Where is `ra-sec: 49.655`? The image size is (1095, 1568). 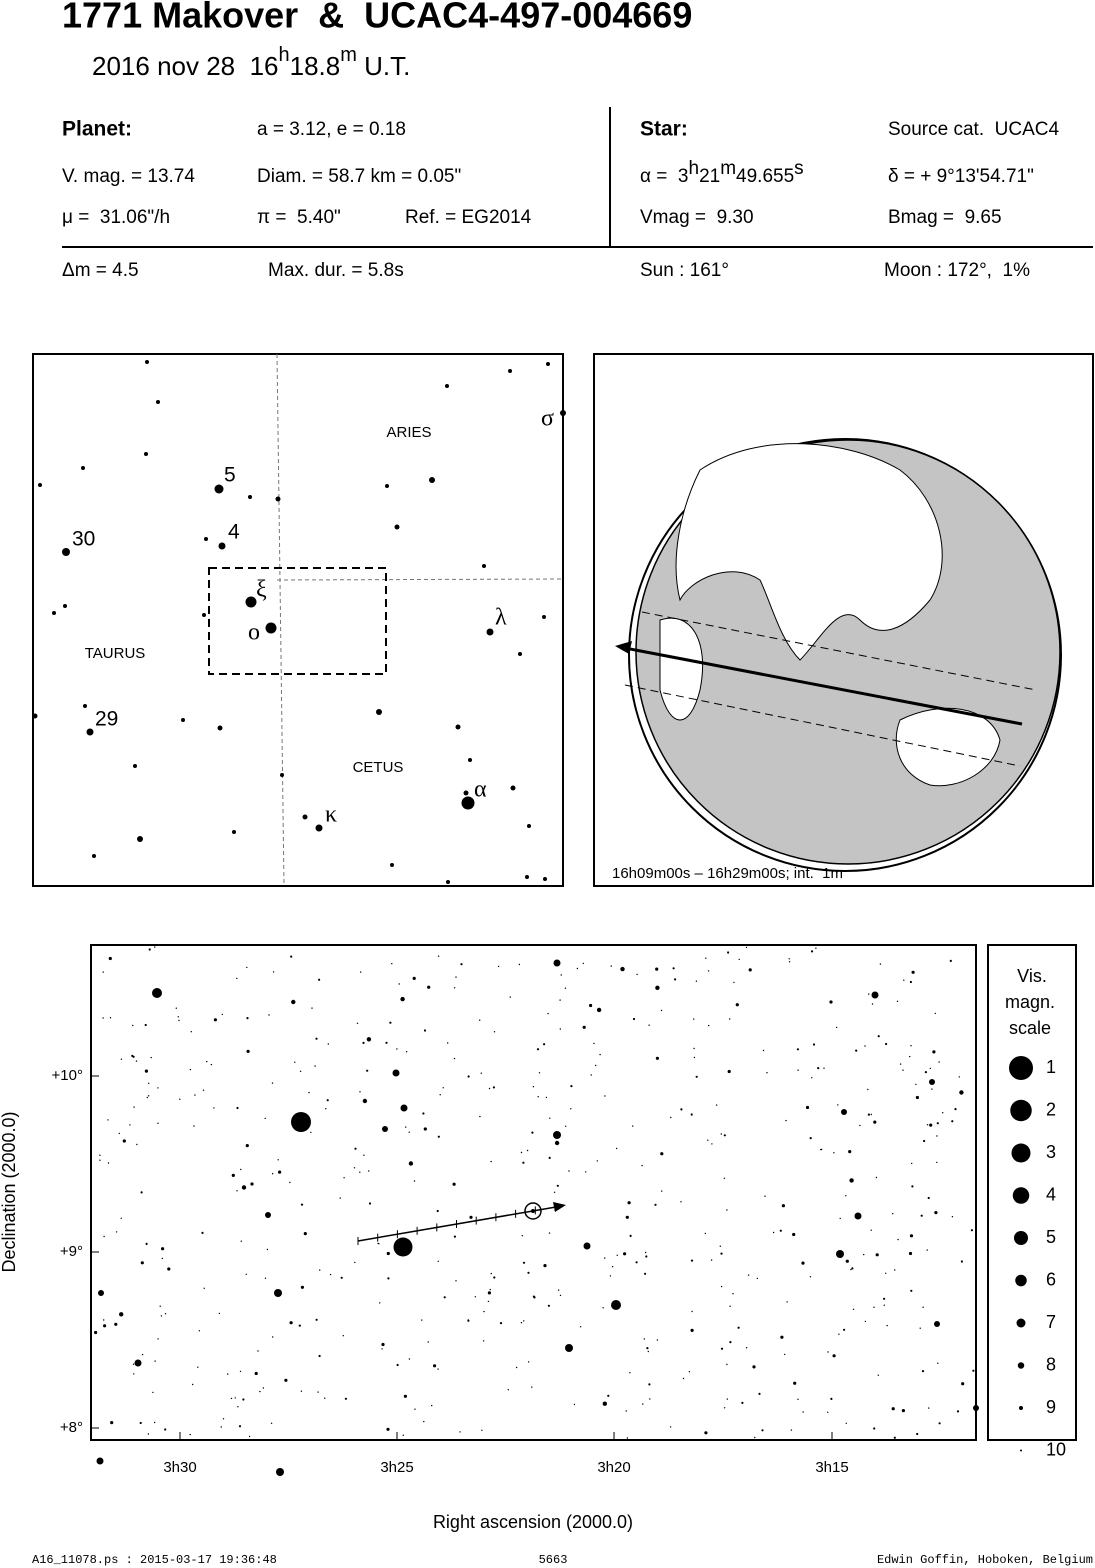
ra-sec: 49.655 is located at coordinates (765, 176).